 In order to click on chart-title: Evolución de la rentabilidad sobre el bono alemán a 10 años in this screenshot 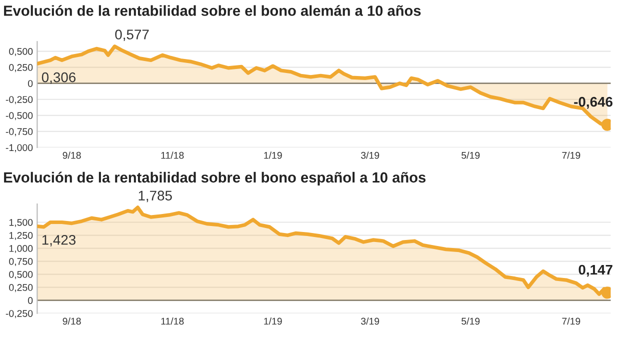, I will do `click(212, 10)`.